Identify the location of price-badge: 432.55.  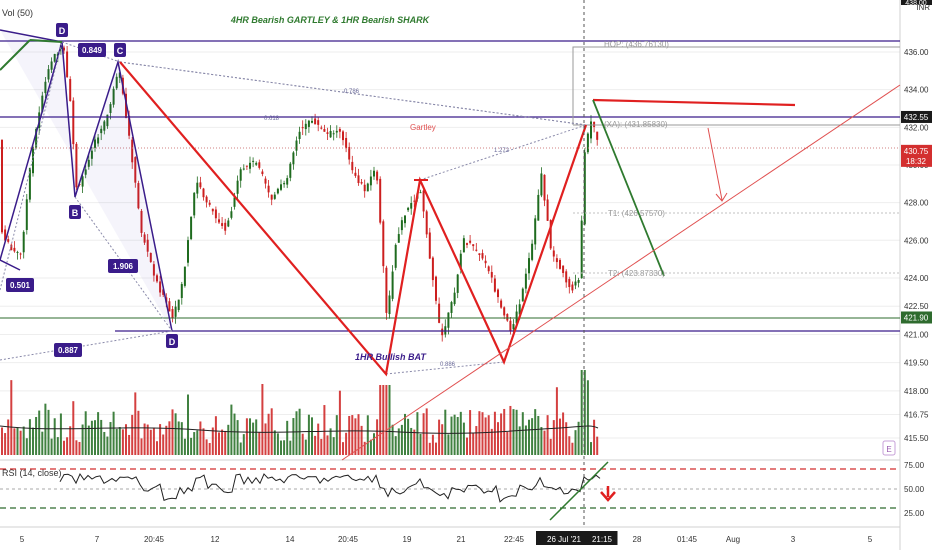
(916, 116).